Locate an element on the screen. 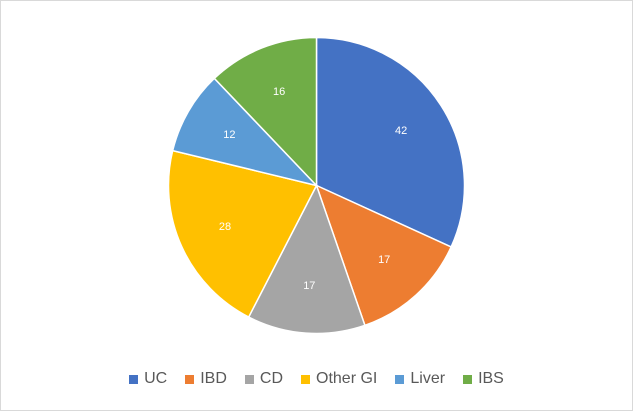 This screenshot has height=411, width=633. data-label-uc: 42 is located at coordinates (401, 131).